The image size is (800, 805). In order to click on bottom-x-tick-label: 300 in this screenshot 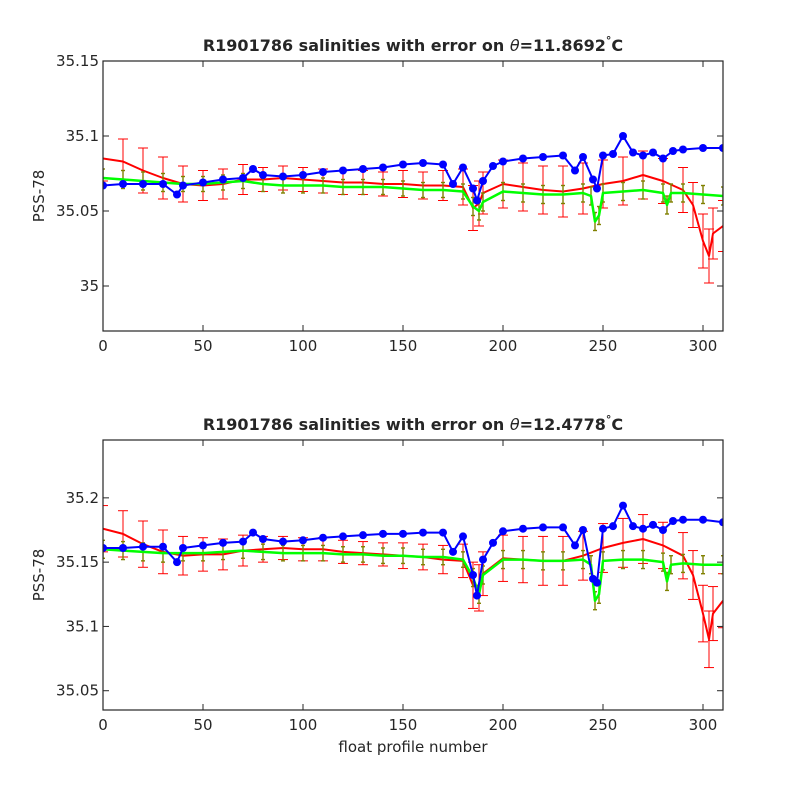, I will do `click(703, 725)`.